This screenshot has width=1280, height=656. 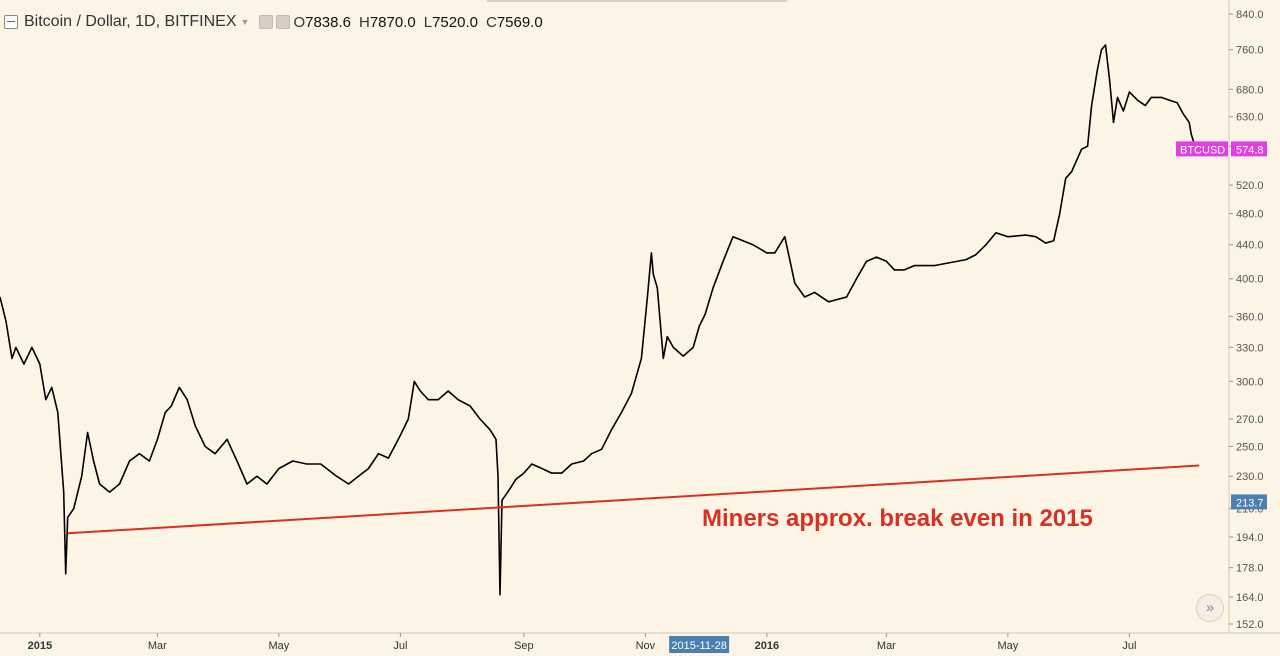 I want to click on top-tab-indicator, so click(x=637, y=1).